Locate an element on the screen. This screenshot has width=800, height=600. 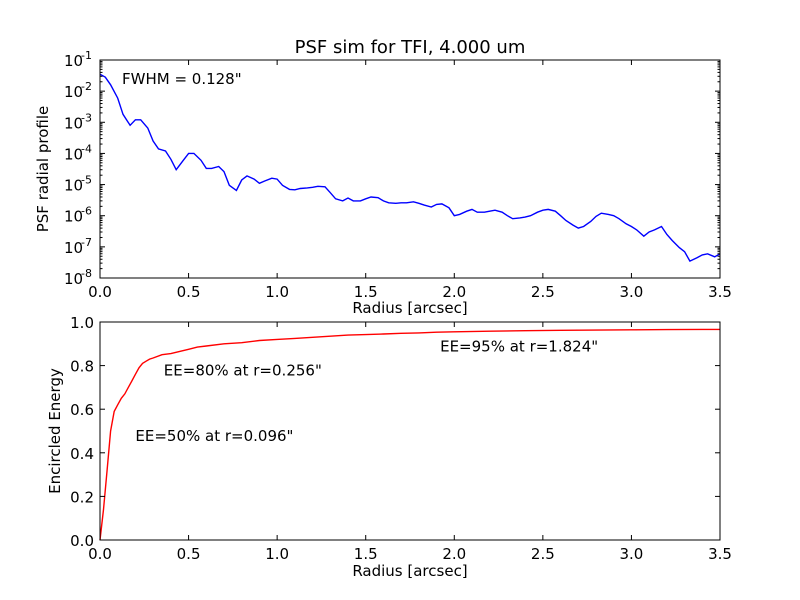
y-tick-exponent: -3 is located at coordinates (86, 117).